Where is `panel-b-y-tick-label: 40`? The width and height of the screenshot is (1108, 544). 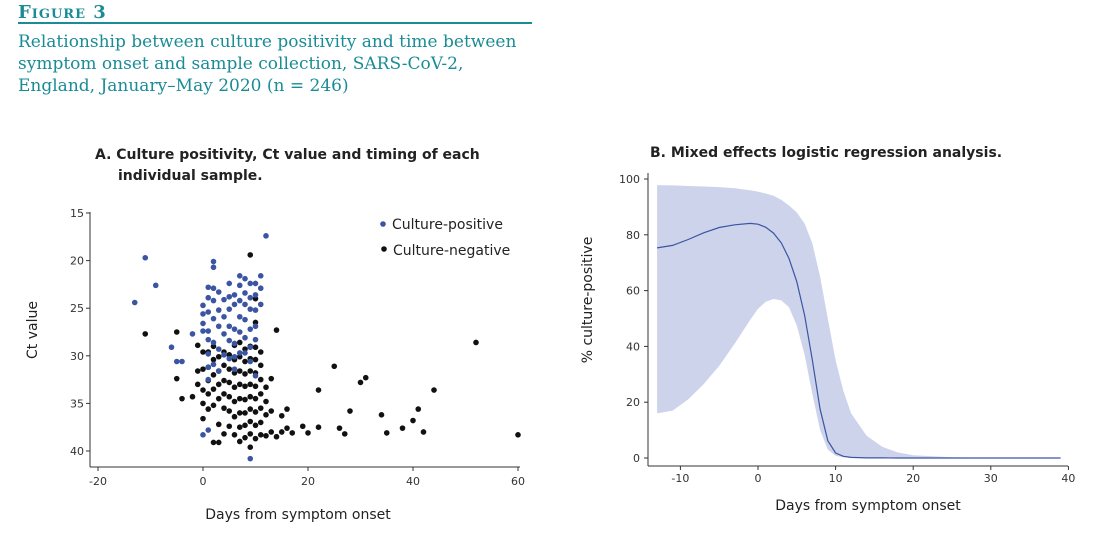 panel-b-y-tick-label: 40 is located at coordinates (633, 346).